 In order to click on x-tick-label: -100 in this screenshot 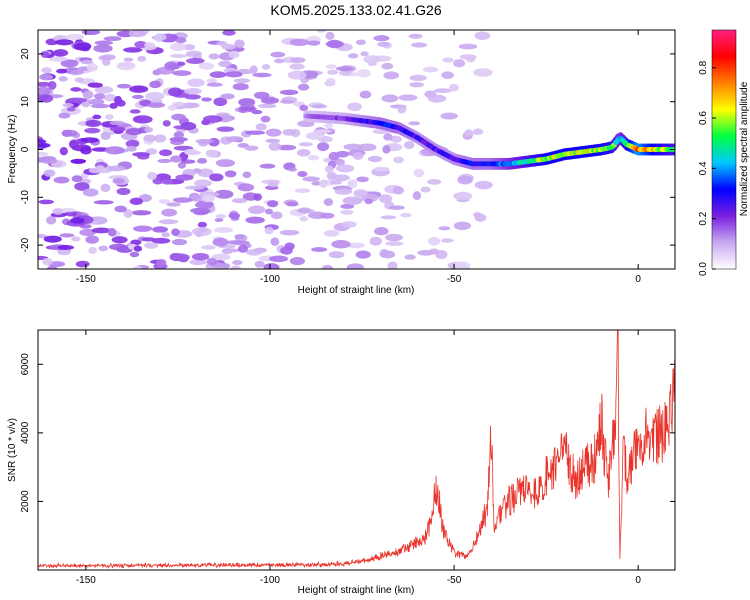, I will do `click(270, 279)`.